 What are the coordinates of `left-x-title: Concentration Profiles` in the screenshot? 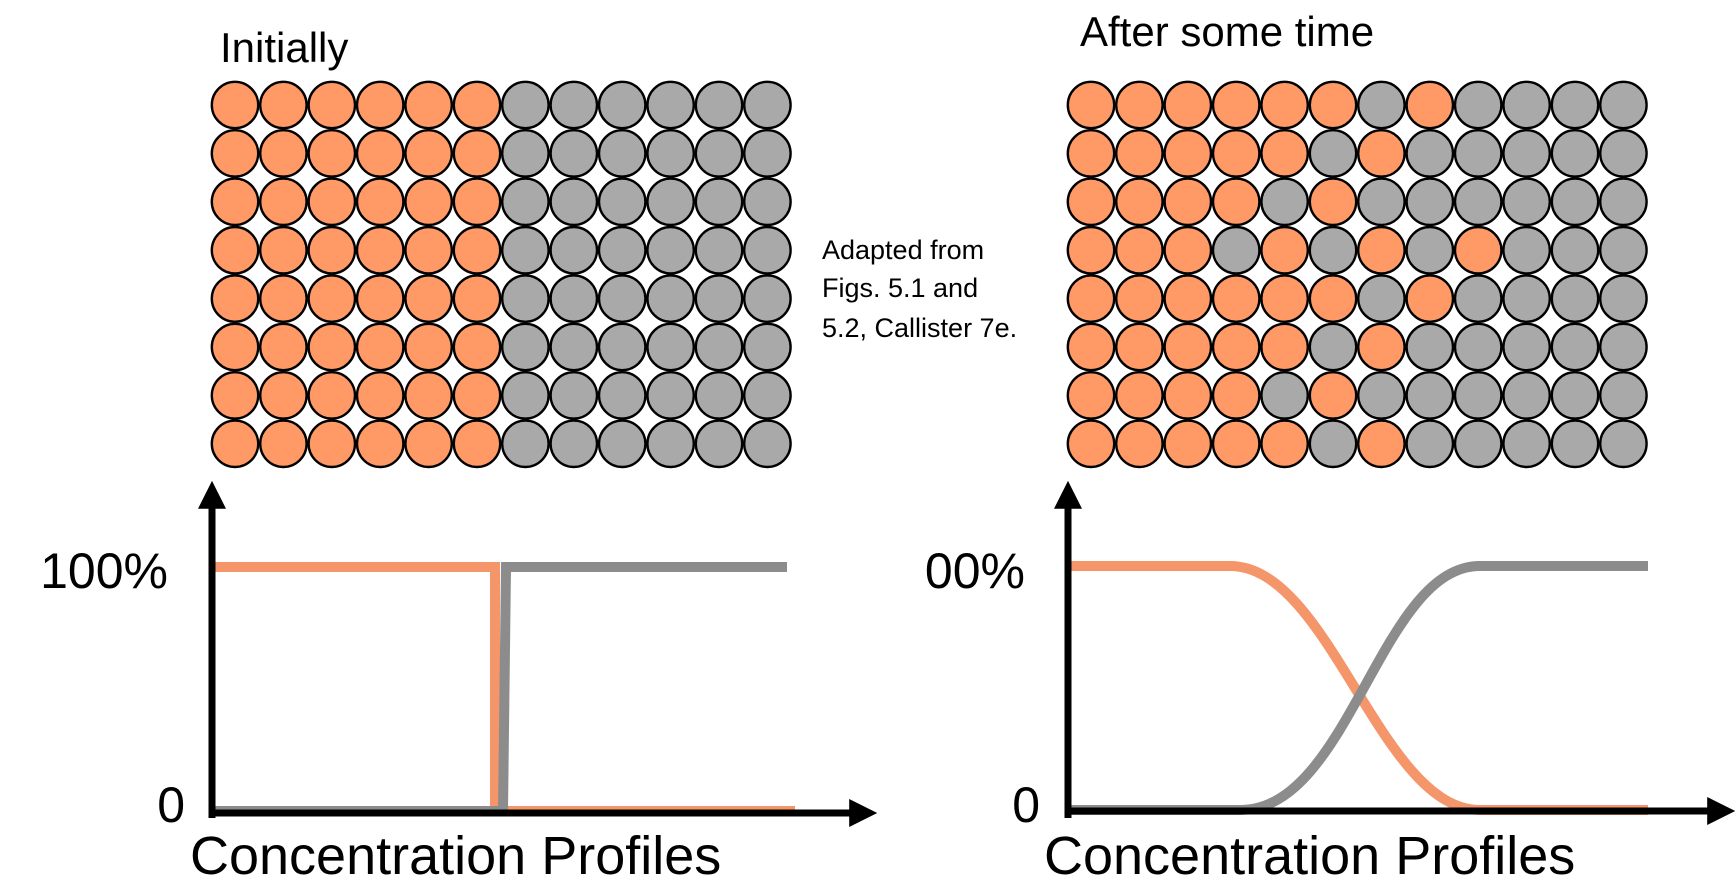 It's located at (455, 854).